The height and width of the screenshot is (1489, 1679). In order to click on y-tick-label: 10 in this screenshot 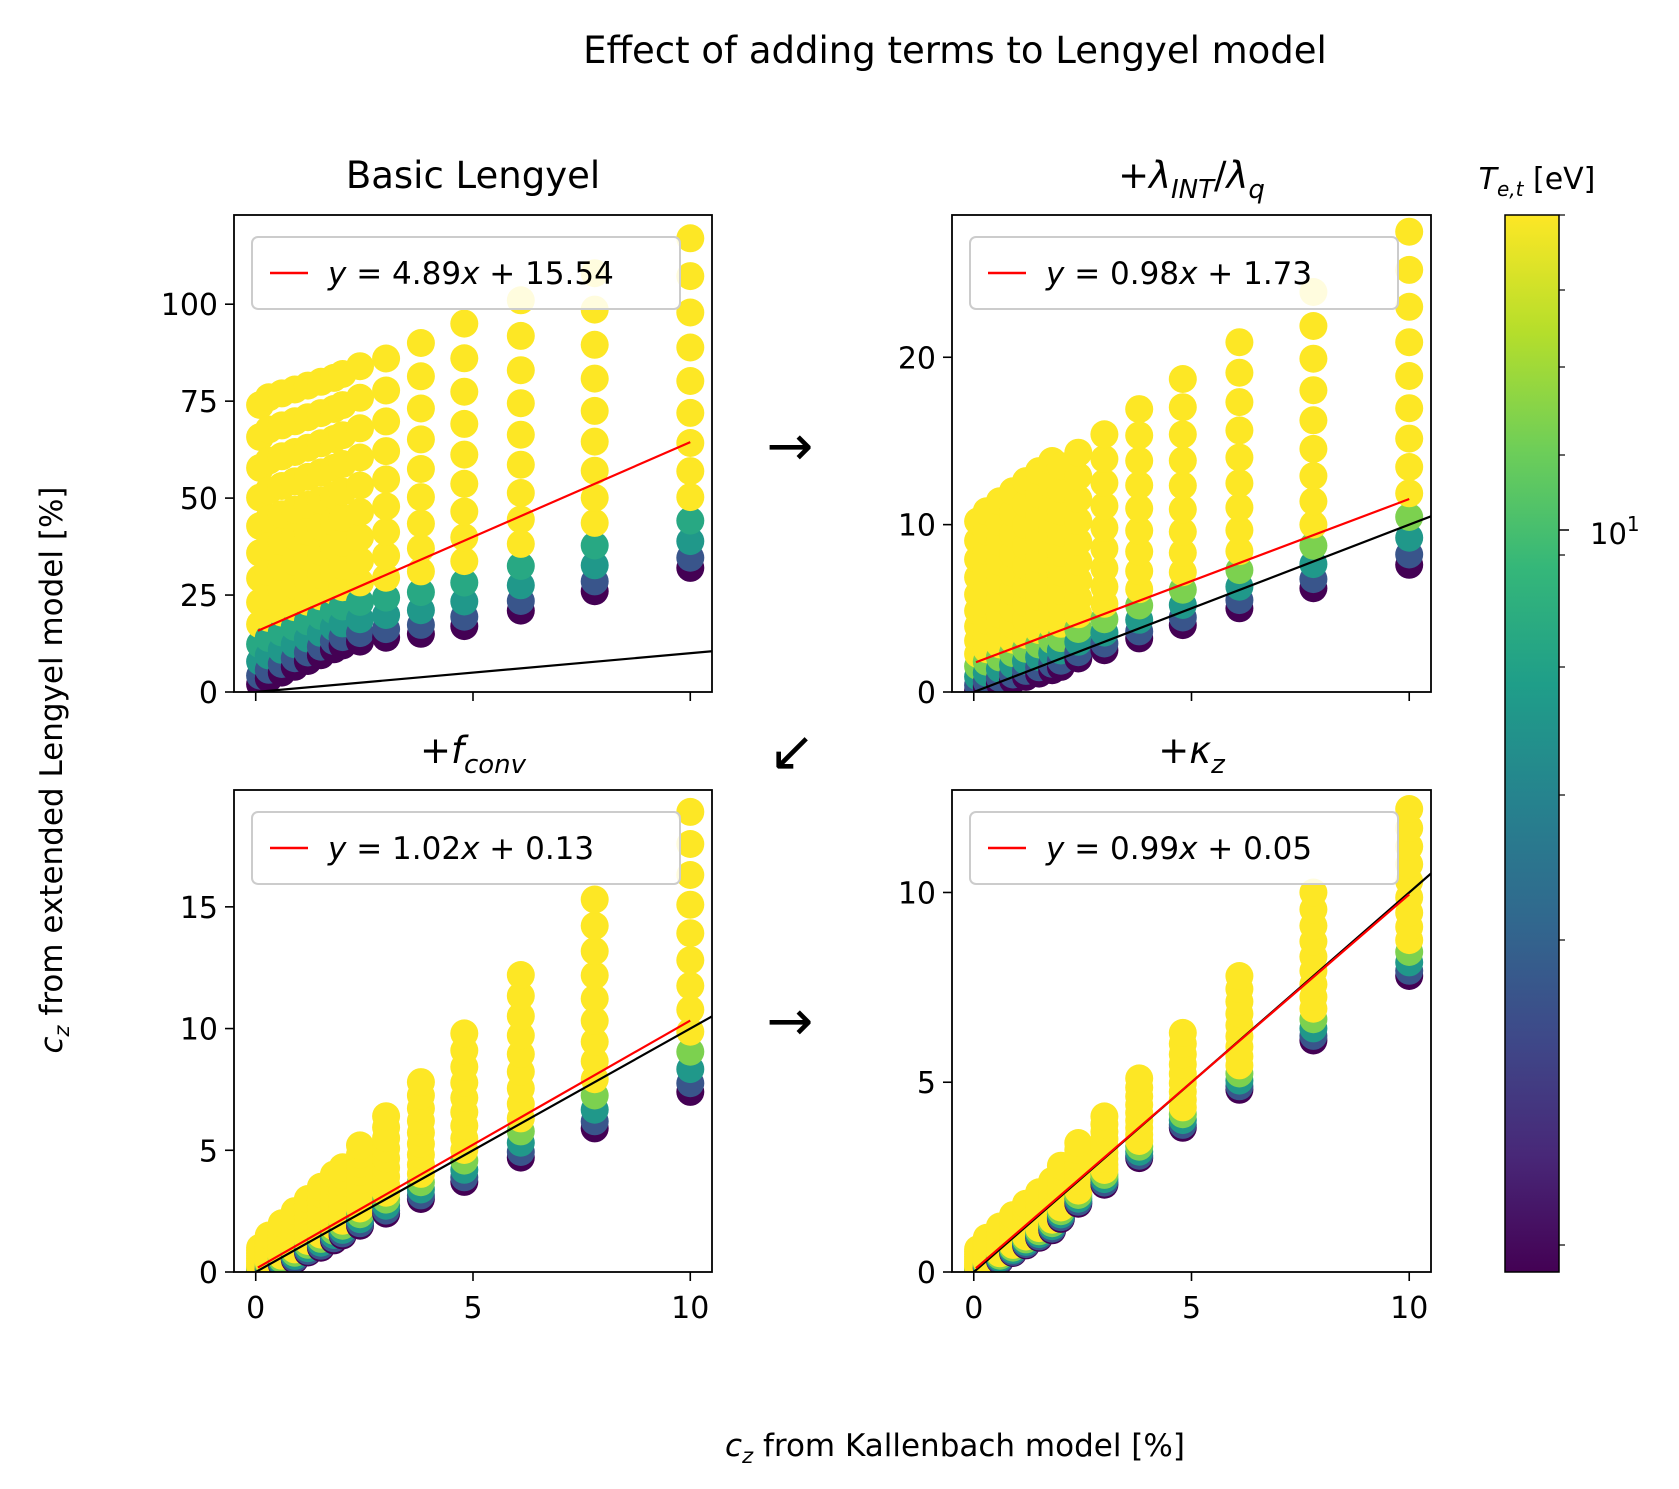, I will do `click(199, 1030)`.